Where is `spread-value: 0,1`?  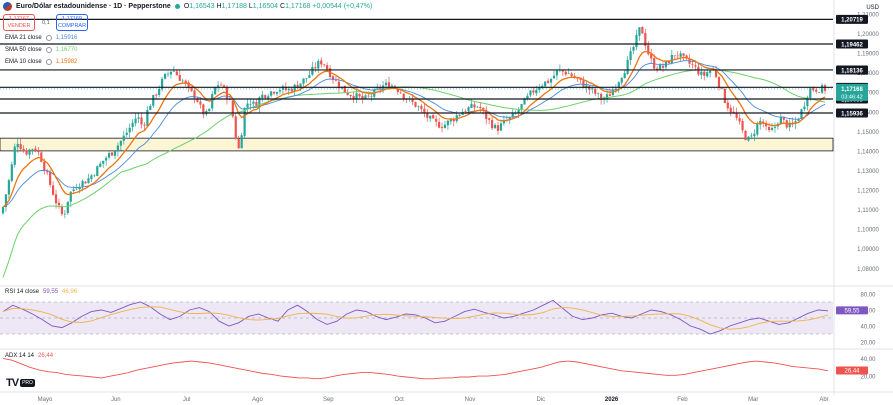
spread-value: 0,1 is located at coordinates (46, 23).